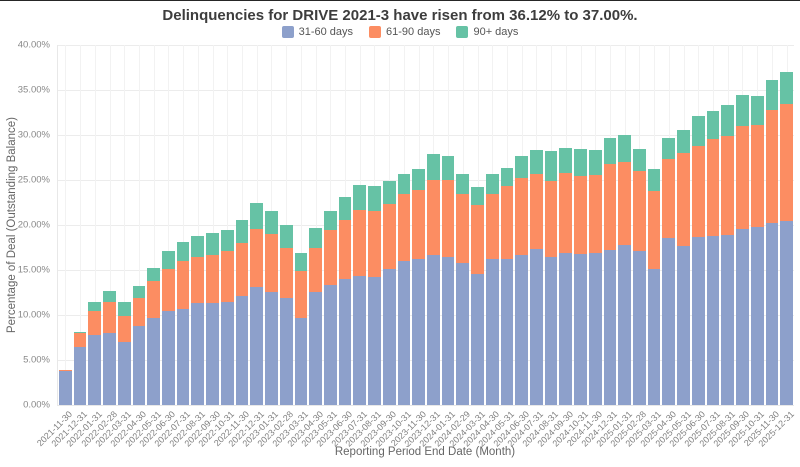  I want to click on legend-item-90-plus-days: 90+ days, so click(487, 32).